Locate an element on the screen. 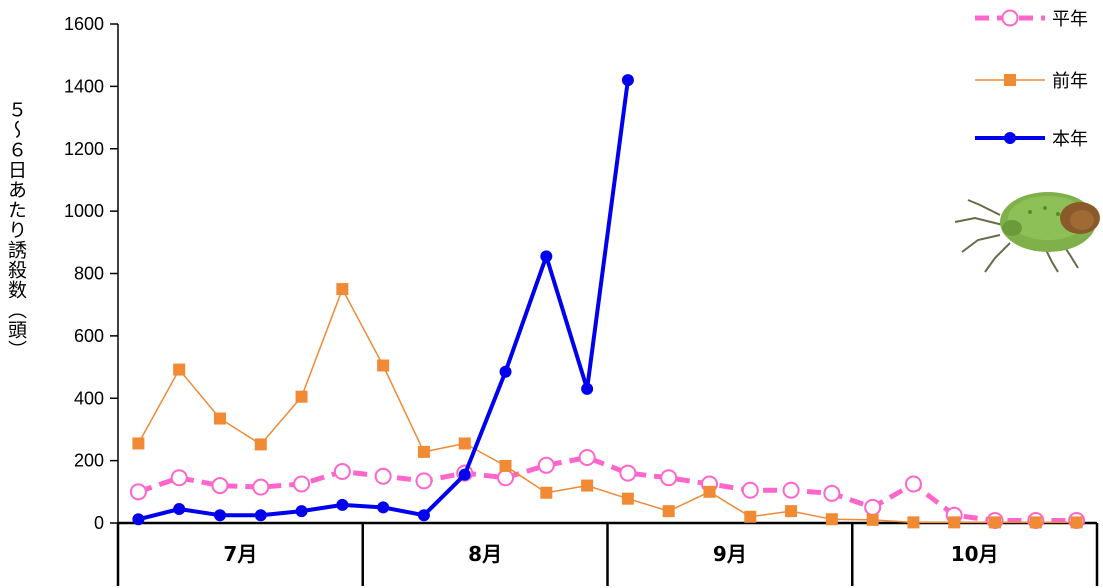 The image size is (1103, 588). series-平年 is located at coordinates (607, 489).